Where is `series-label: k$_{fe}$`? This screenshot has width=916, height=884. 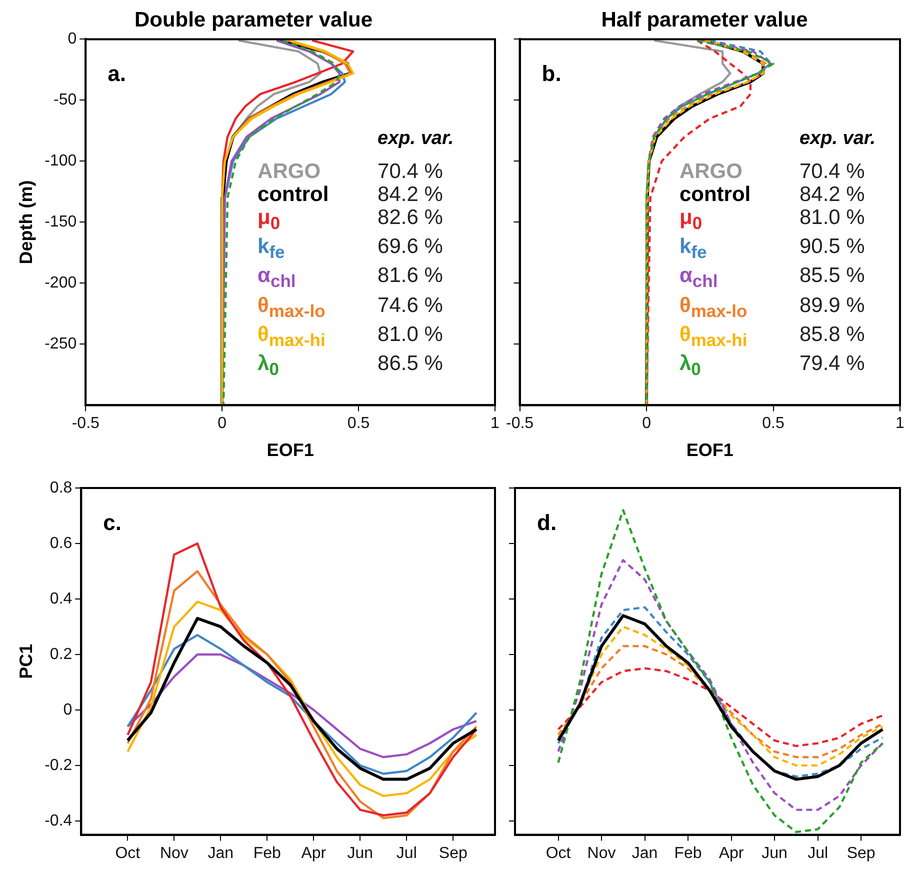 series-label: k$_{fe}$ is located at coordinates (272, 249).